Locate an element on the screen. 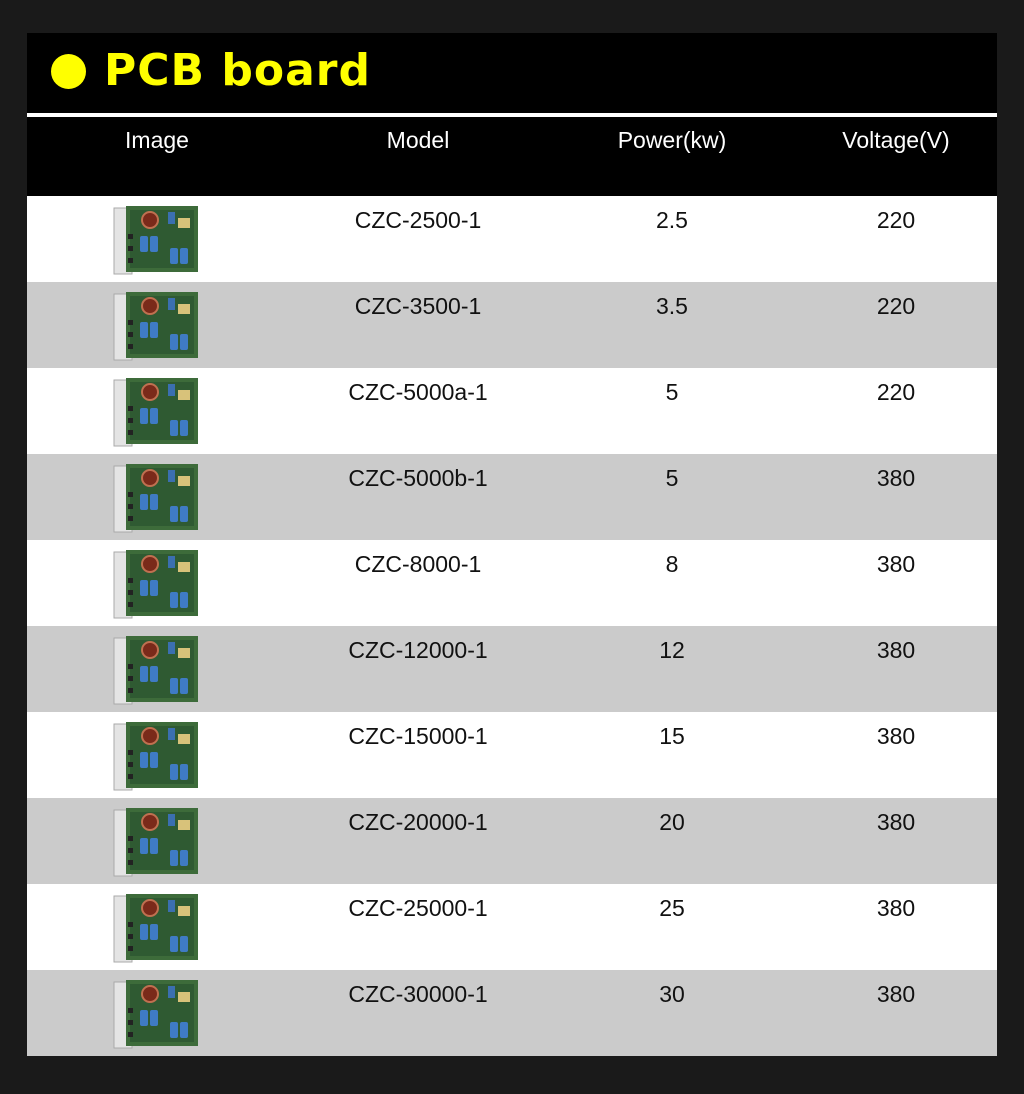 The image size is (1024, 1094). title-bar: PCB board is located at coordinates (512, 75).